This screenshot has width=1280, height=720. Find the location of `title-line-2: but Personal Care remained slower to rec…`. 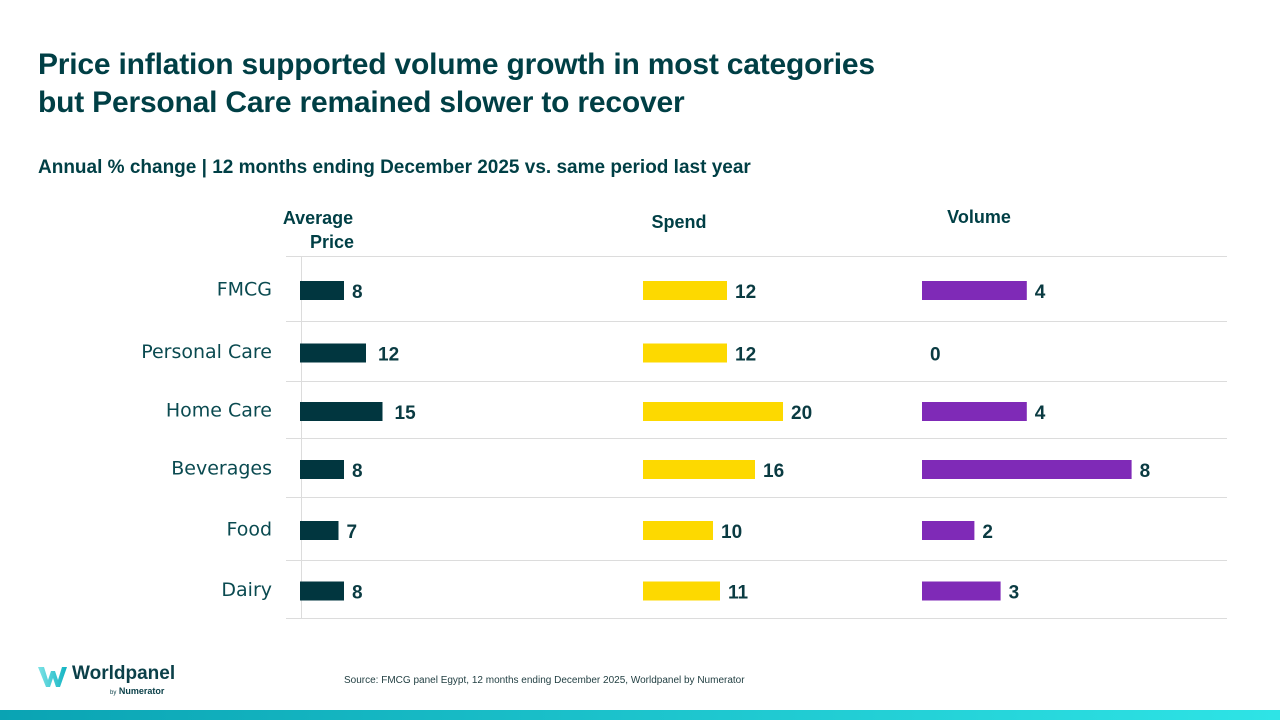

title-line-2: but Personal Care remained slower to rec… is located at coordinates (361, 102).